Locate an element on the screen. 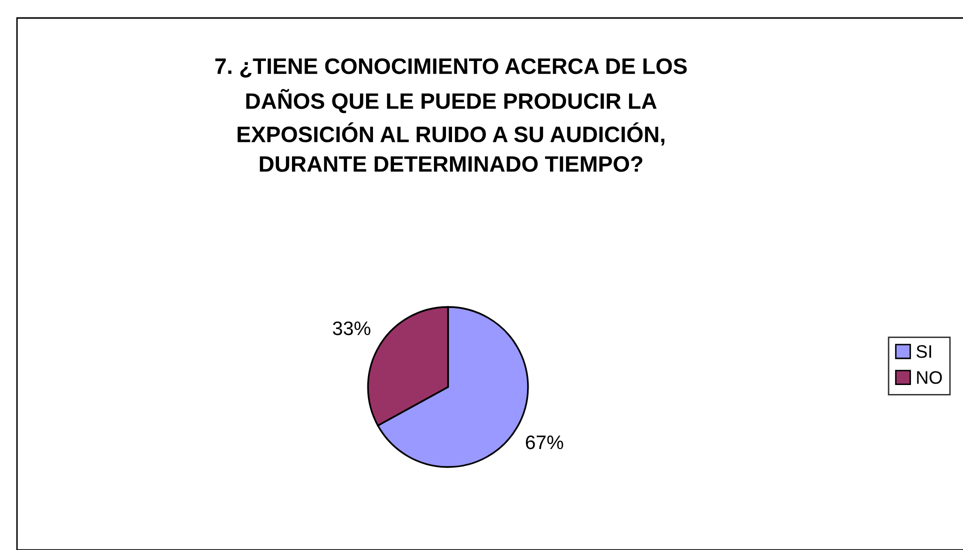  chart-title: 7. ¿TIENE CONOCIMIENTO ACERCA DE LOS DAÑOS QUE LE PUEDE PRODUCIR LA EXPOSICIÓN AL RUIDO A SU AUDICIÓN, DURANTE DETERMINADO TIEMPO? is located at coordinates (451, 115).